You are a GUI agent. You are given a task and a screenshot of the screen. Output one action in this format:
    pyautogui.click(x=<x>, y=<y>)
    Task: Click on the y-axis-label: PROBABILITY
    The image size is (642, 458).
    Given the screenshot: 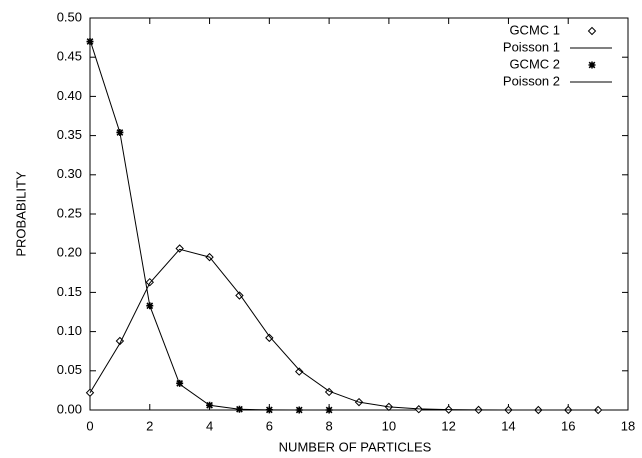 What is the action you would take?
    pyautogui.click(x=20, y=214)
    